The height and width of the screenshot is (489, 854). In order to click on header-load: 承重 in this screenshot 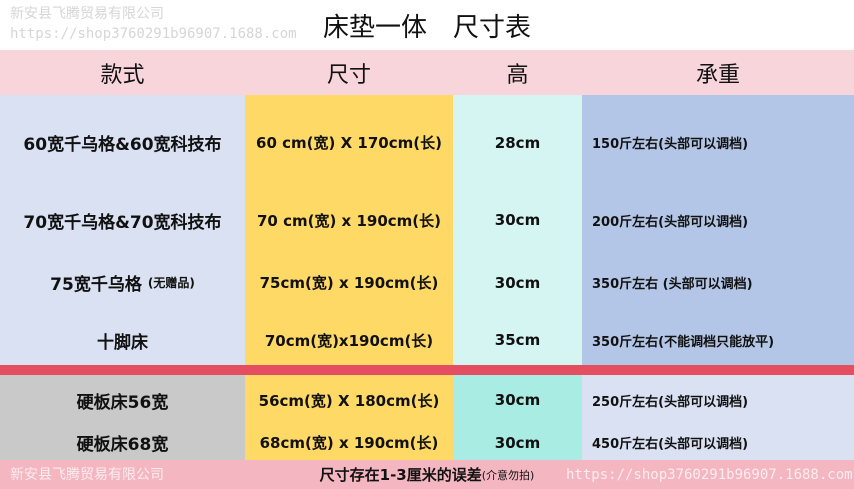, I will do `click(718, 72)`.